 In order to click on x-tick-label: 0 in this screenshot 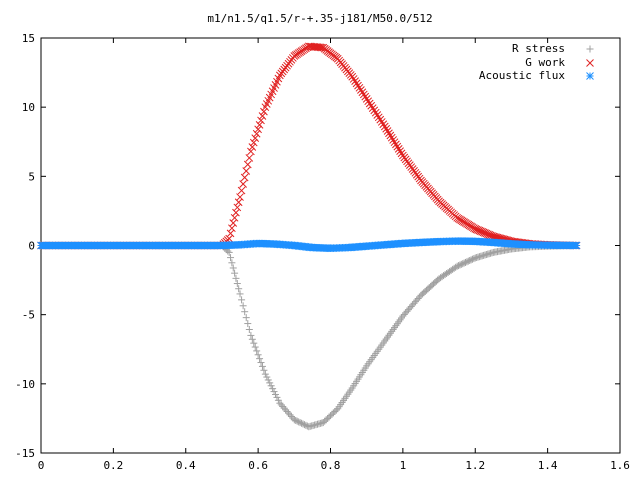, I will do `click(41, 465)`.